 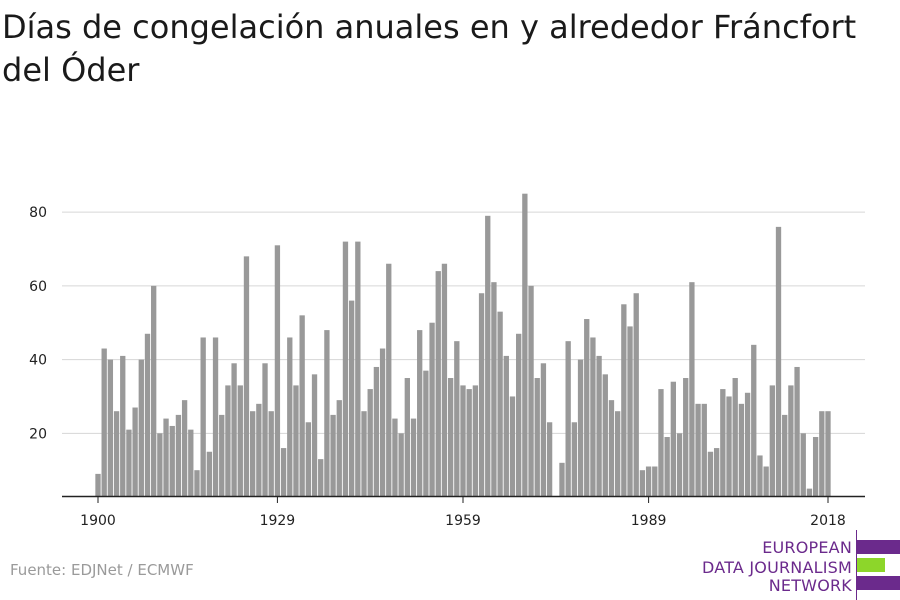 I want to click on bar-1938, so click(x=333, y=455).